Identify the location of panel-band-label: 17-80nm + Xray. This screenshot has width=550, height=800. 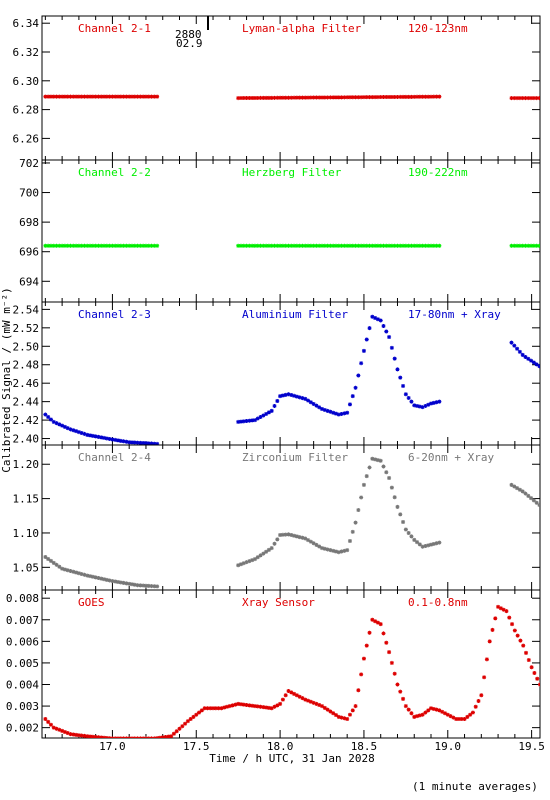
(454, 314).